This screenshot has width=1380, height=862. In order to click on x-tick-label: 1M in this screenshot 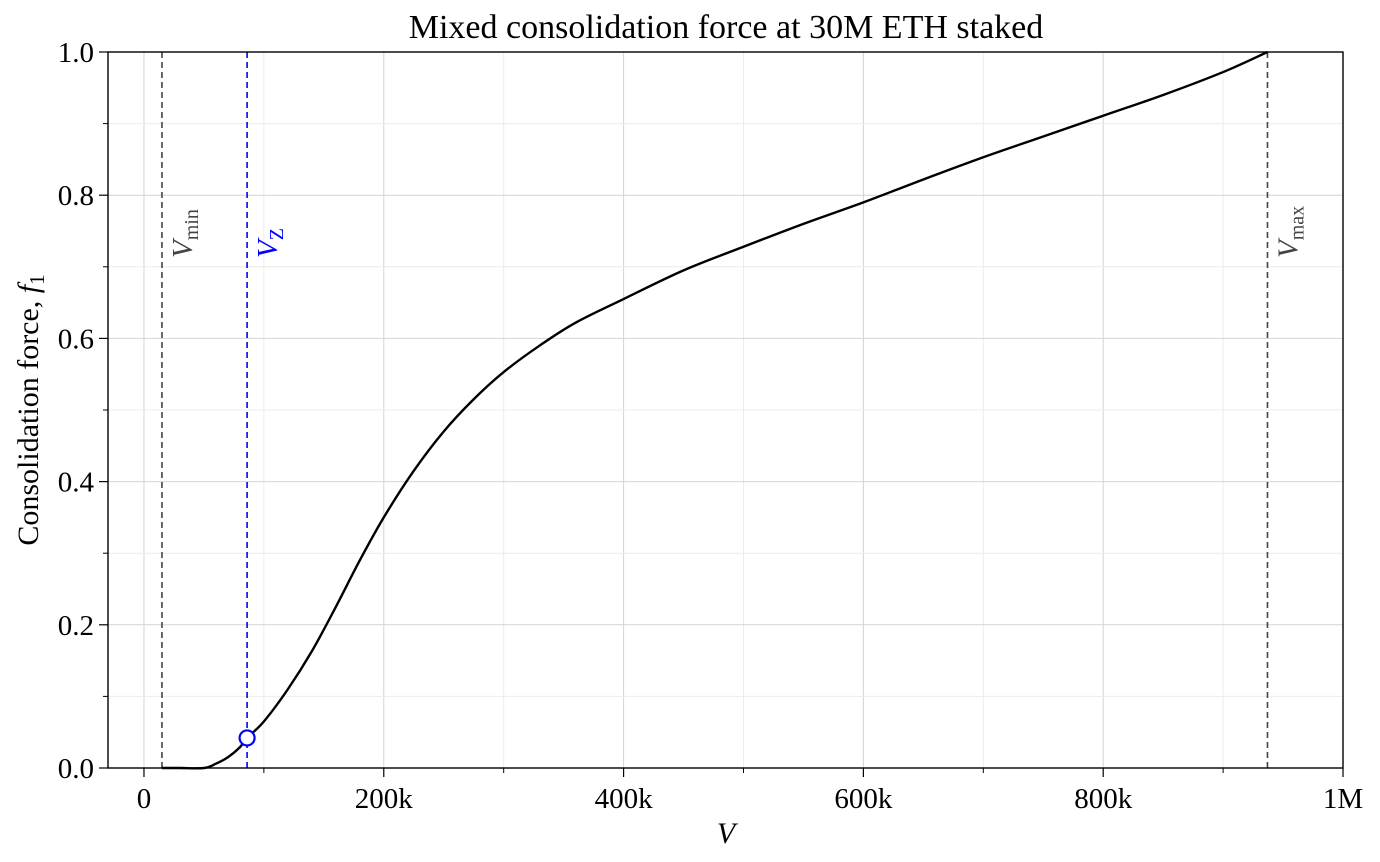, I will do `click(1343, 799)`.